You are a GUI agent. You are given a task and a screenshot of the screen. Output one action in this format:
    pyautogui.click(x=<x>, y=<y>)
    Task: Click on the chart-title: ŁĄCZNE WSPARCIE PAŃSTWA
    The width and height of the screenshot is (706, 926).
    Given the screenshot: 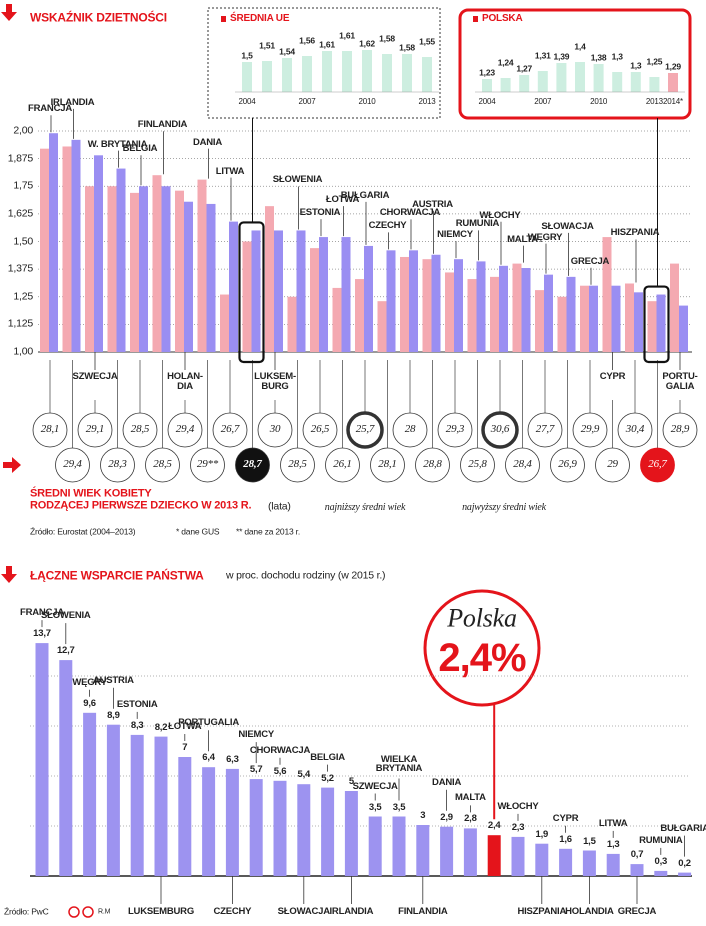 What is the action you would take?
    pyautogui.click(x=117, y=575)
    